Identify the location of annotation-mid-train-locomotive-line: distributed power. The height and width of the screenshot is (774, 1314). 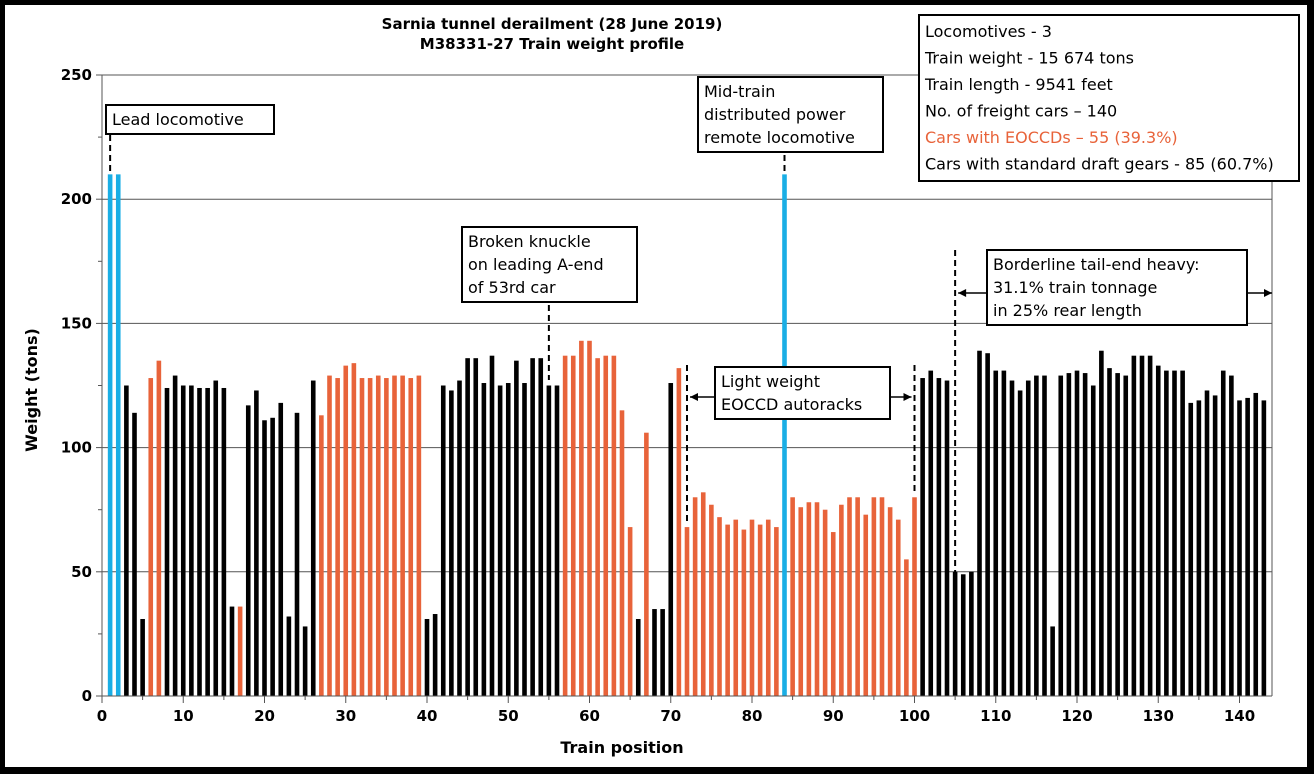
(775, 114).